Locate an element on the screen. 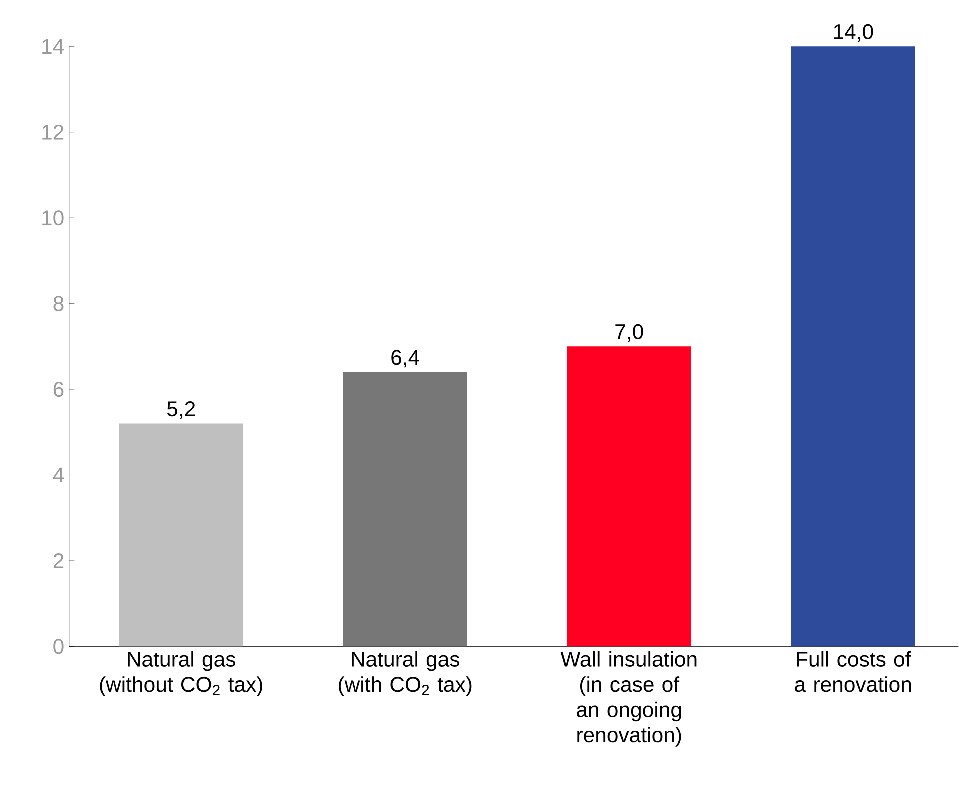 The width and height of the screenshot is (959, 808). y-tick-label: 2 is located at coordinates (59, 561).